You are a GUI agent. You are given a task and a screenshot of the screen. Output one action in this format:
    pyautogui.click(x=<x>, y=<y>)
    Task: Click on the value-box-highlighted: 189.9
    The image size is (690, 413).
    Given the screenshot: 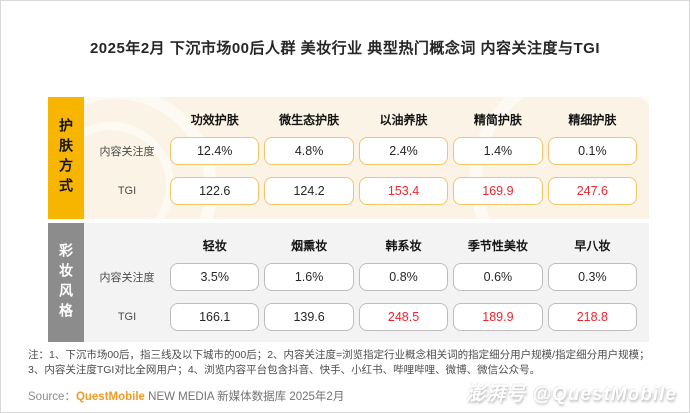 What is the action you would take?
    pyautogui.click(x=498, y=317)
    